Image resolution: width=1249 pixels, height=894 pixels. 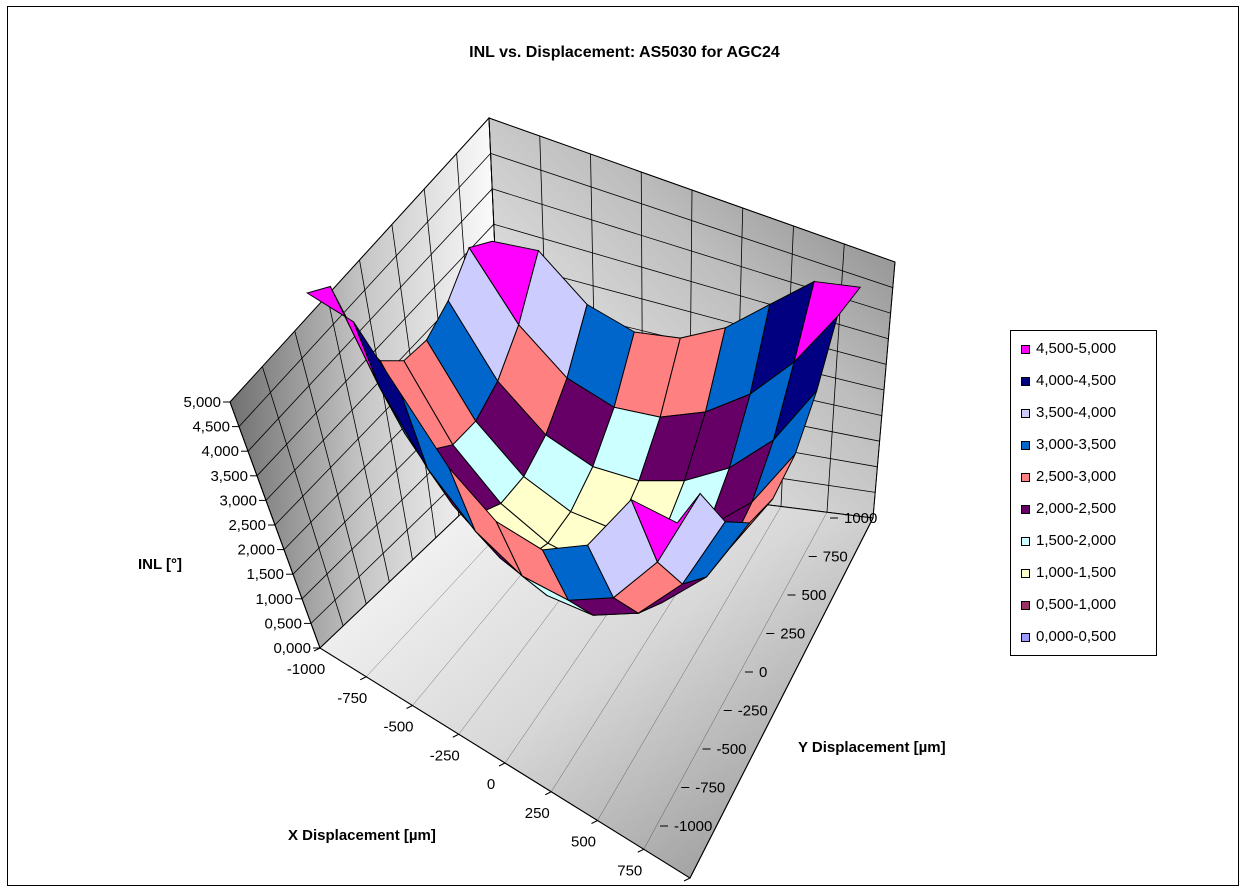 I want to click on chart-title: INL vs. Displacement: AS5030 for AGC24, so click(x=624, y=52).